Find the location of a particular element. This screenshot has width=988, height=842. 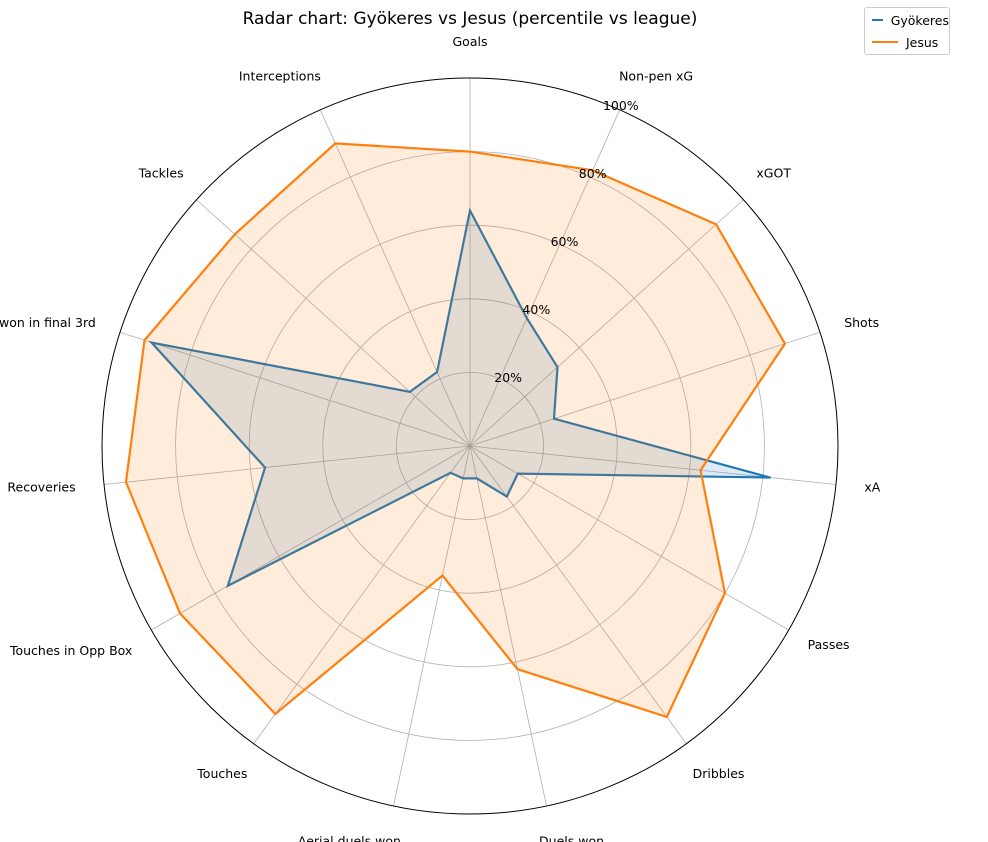

radial-tick-label: 20% is located at coordinates (508, 377).